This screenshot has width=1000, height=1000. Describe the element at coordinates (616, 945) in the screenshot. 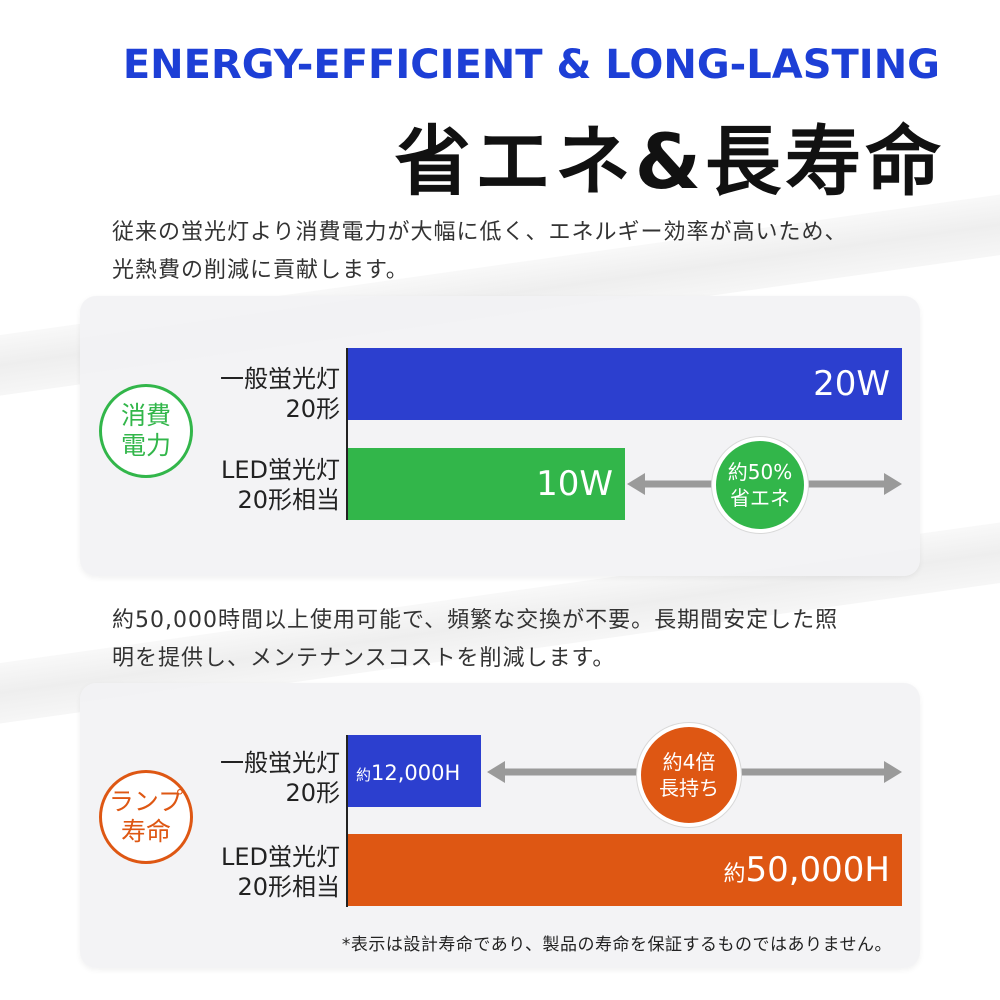

I see `footnote: *表示は設計寿命であり、製品の寿命を保証するものではありません。` at that location.